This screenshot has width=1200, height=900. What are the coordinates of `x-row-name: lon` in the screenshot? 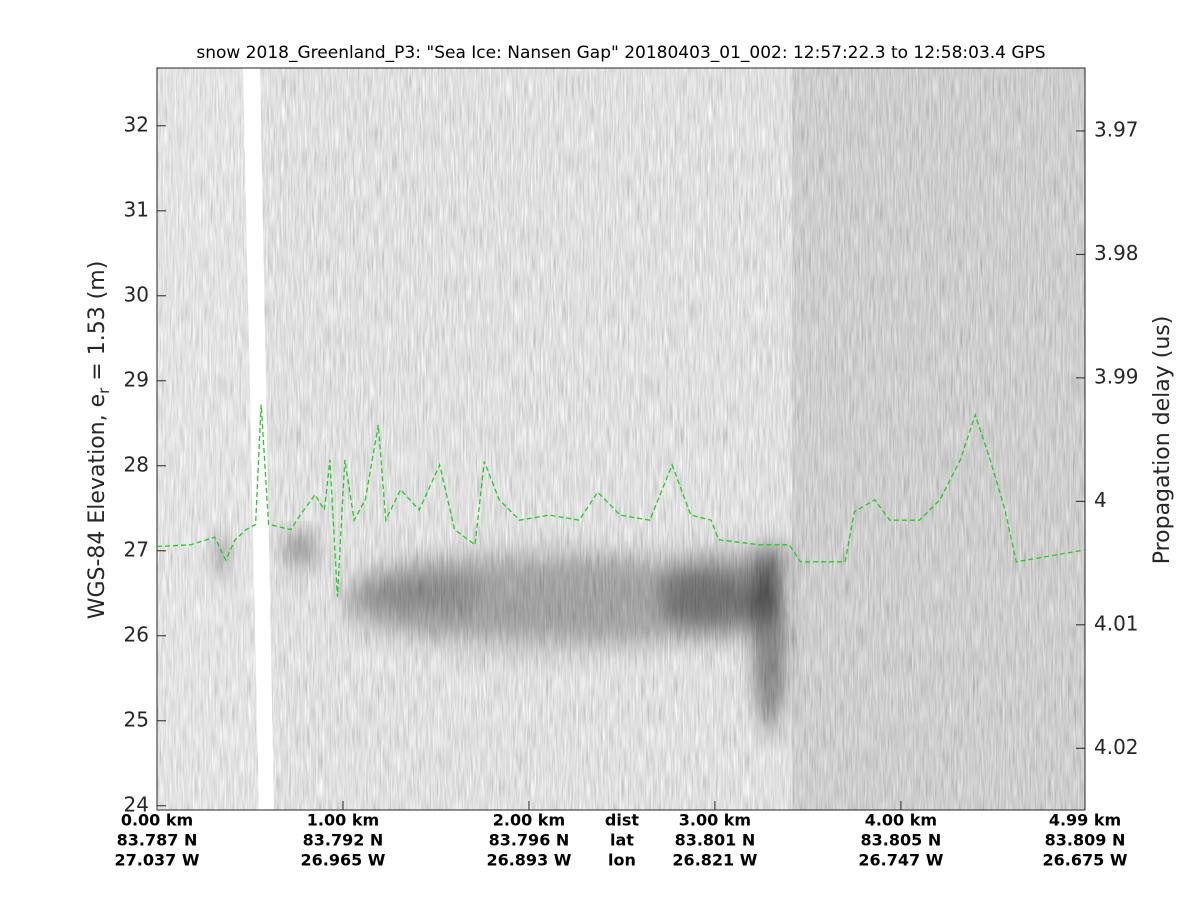 It's located at (622, 860).